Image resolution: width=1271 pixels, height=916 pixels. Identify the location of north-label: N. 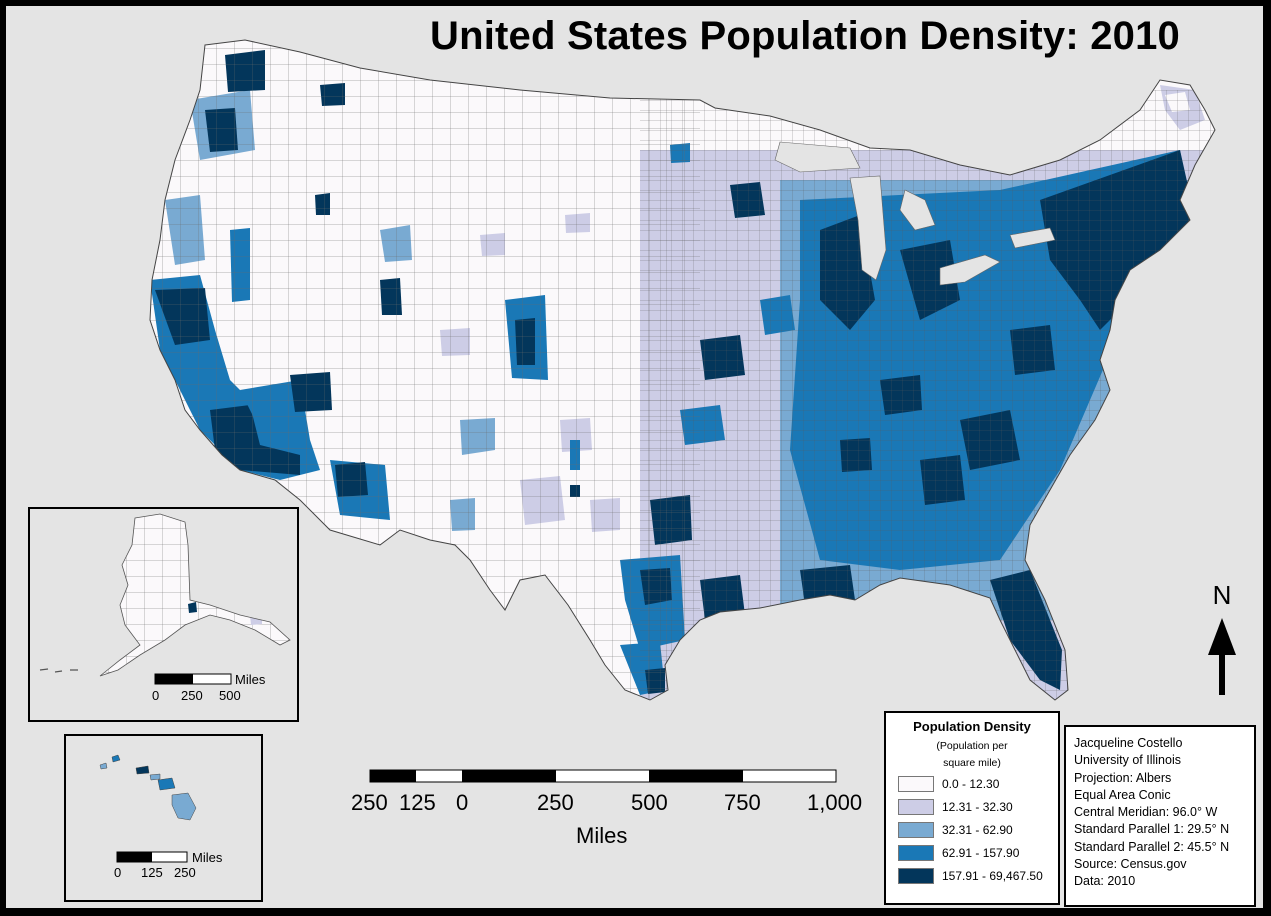
(1222, 595).